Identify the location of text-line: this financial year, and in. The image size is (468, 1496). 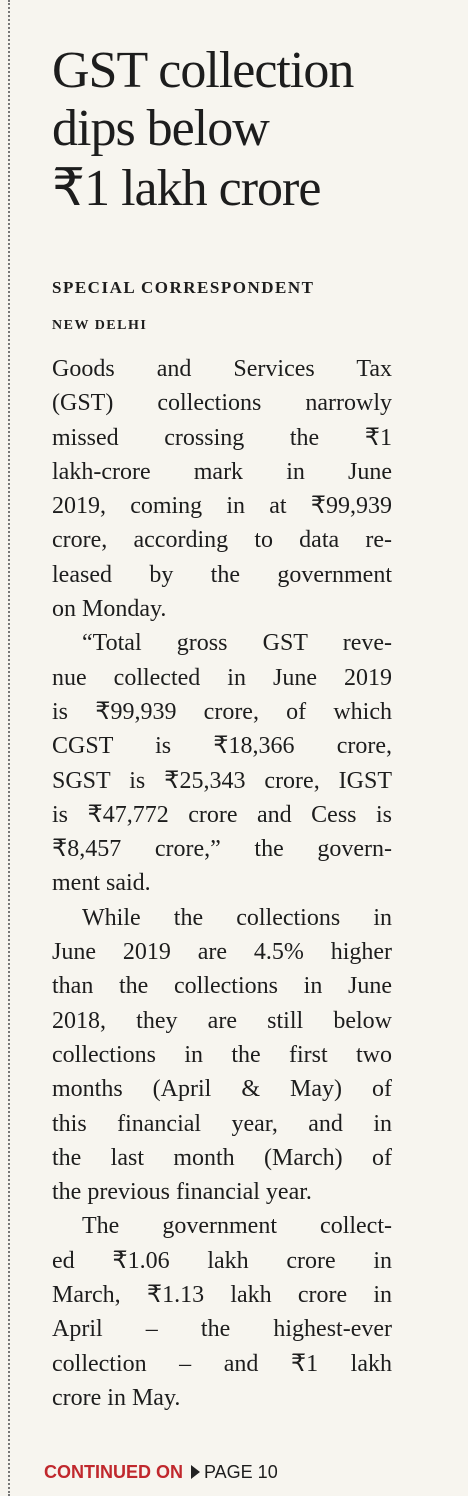
(222, 1123).